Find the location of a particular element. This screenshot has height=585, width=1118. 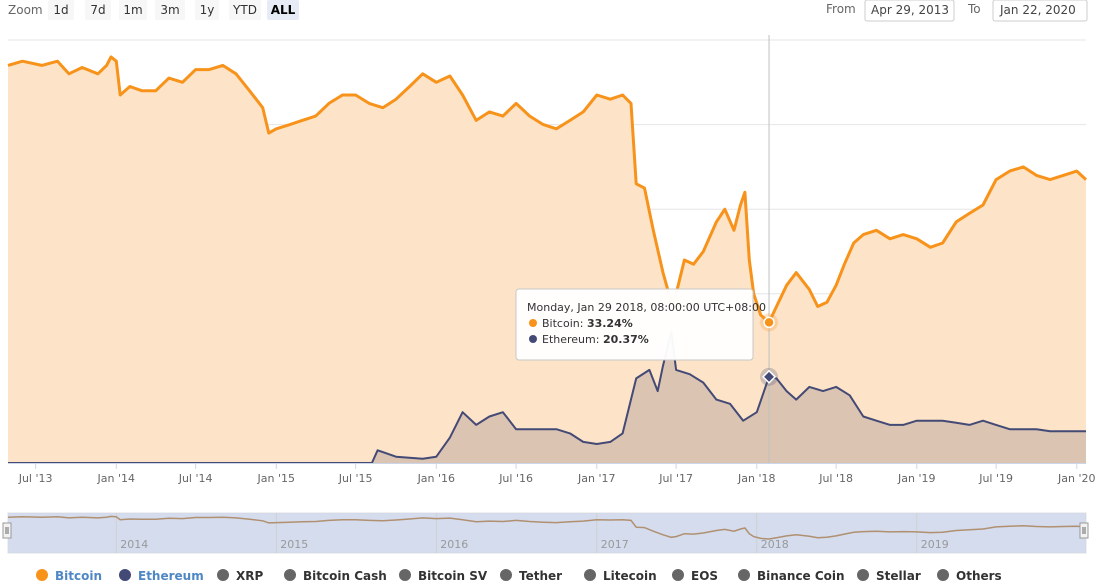

x-tick-label: Jul '13 is located at coordinates (35, 478).